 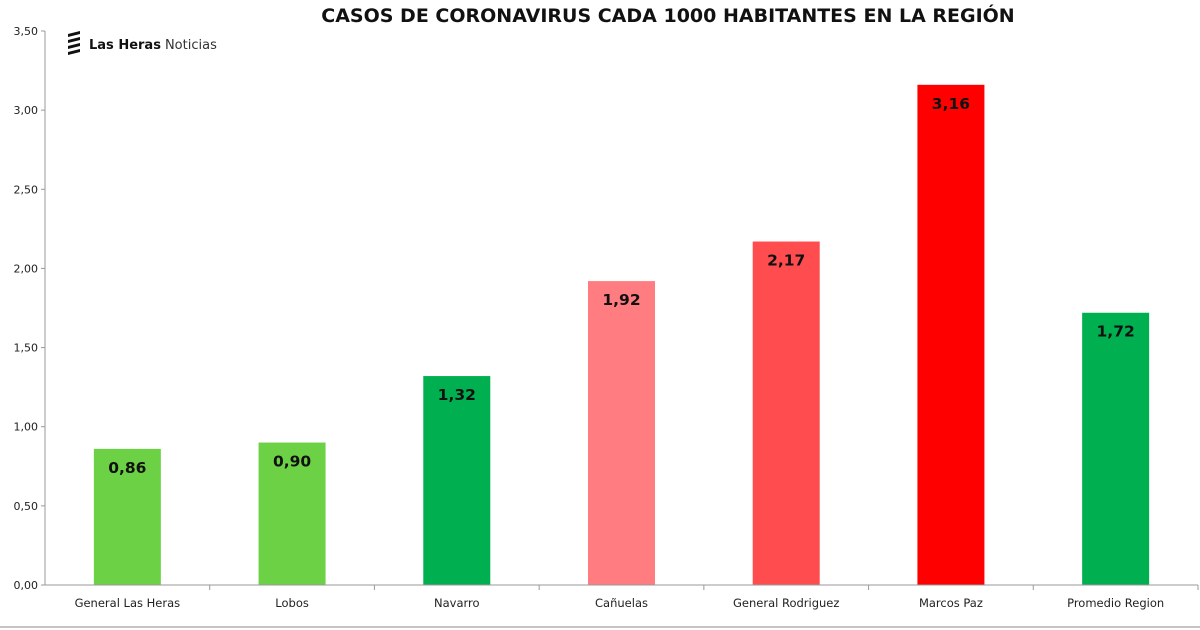 I want to click on category-label: Navarro, so click(x=457, y=603).